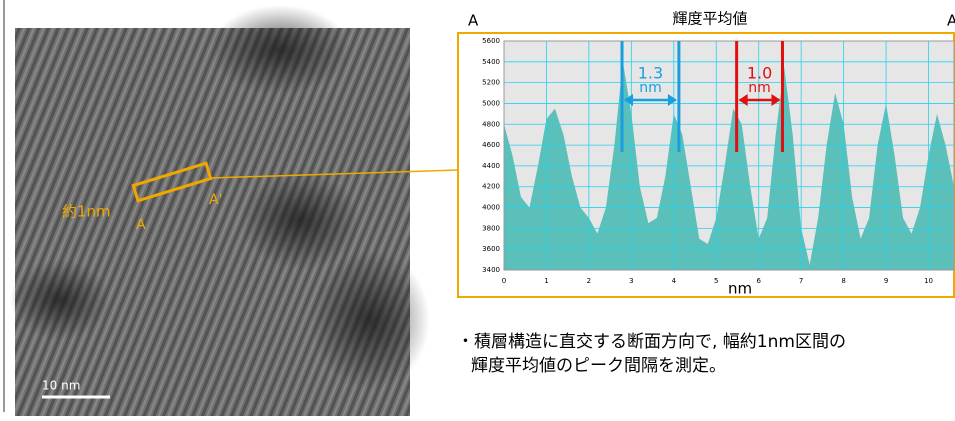  Describe the element at coordinates (886, 281) in the screenshot. I see `x-tick-label: 9` at that location.